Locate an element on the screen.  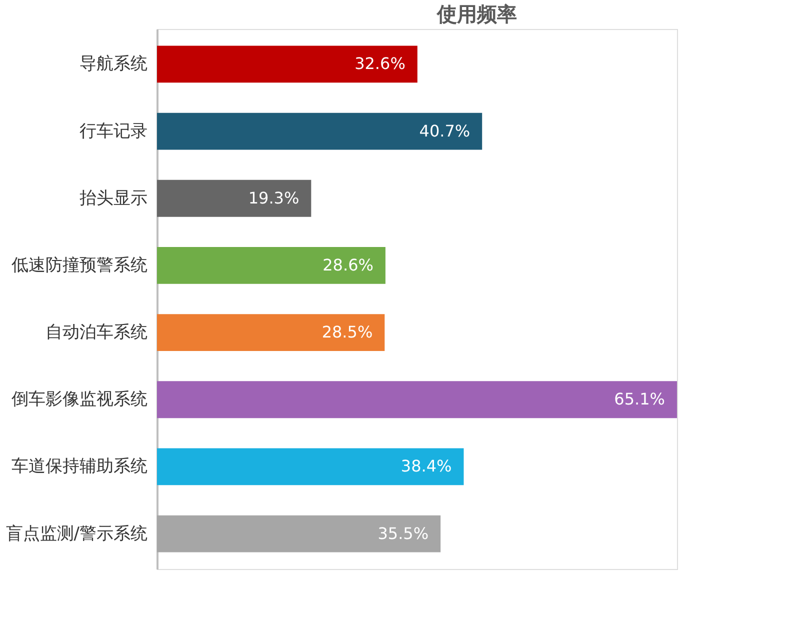
y-tick-label: 车道保持辅助系统 is located at coordinates (80, 466).